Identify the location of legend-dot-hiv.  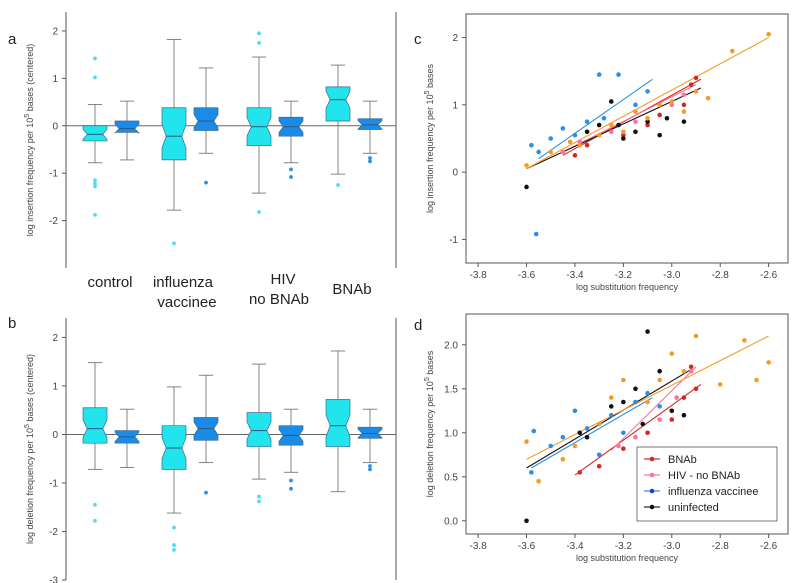
(652, 475).